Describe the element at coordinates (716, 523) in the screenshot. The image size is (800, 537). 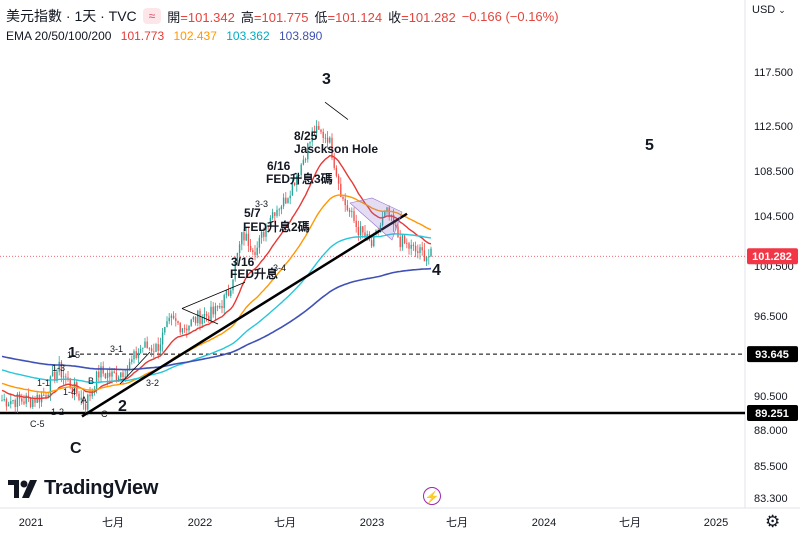
I see `x-tick-label: 2025` at that location.